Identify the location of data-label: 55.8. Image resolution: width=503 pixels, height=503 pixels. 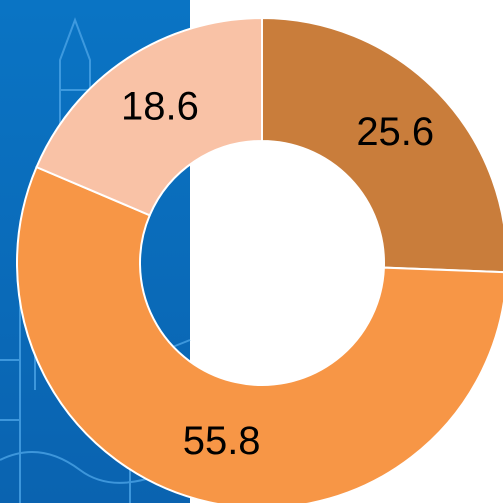
(222, 441).